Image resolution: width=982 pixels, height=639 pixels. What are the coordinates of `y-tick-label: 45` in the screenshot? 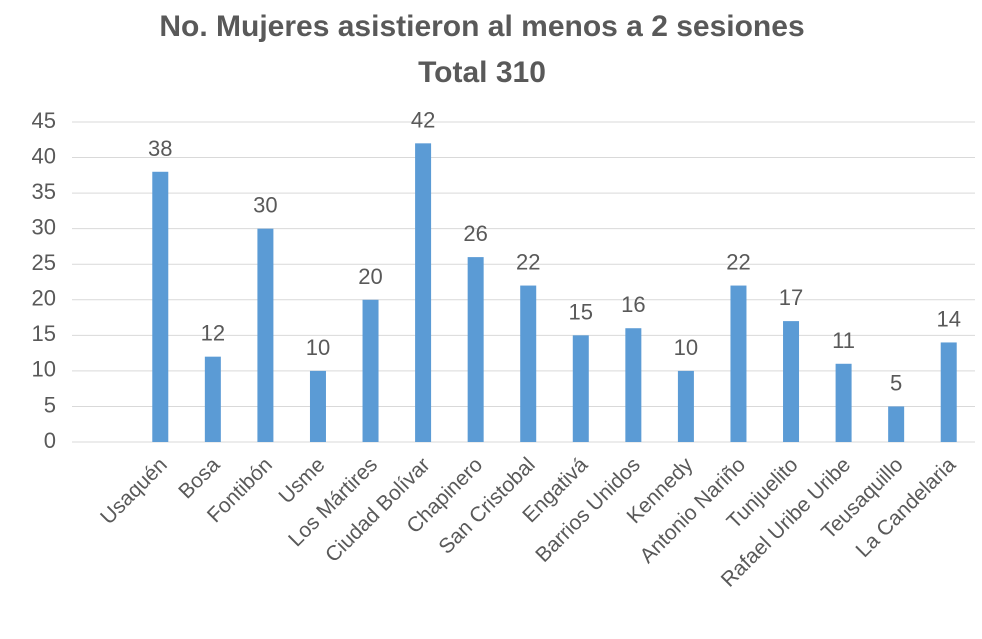 It's located at (44, 120).